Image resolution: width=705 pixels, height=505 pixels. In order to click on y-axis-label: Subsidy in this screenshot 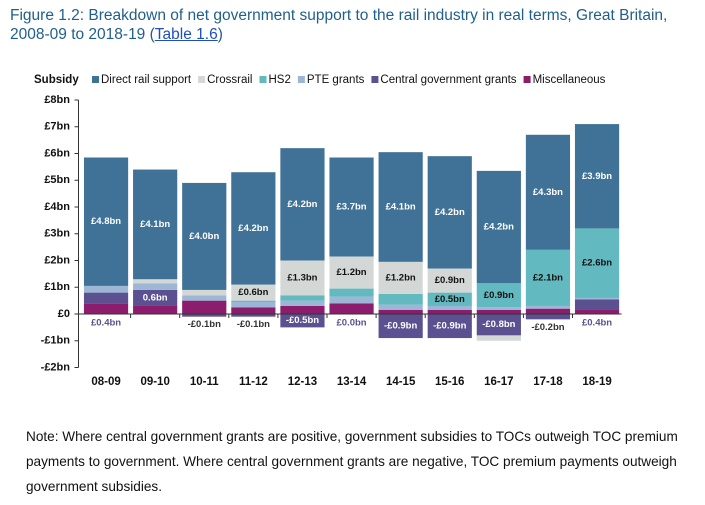, I will do `click(56, 80)`.